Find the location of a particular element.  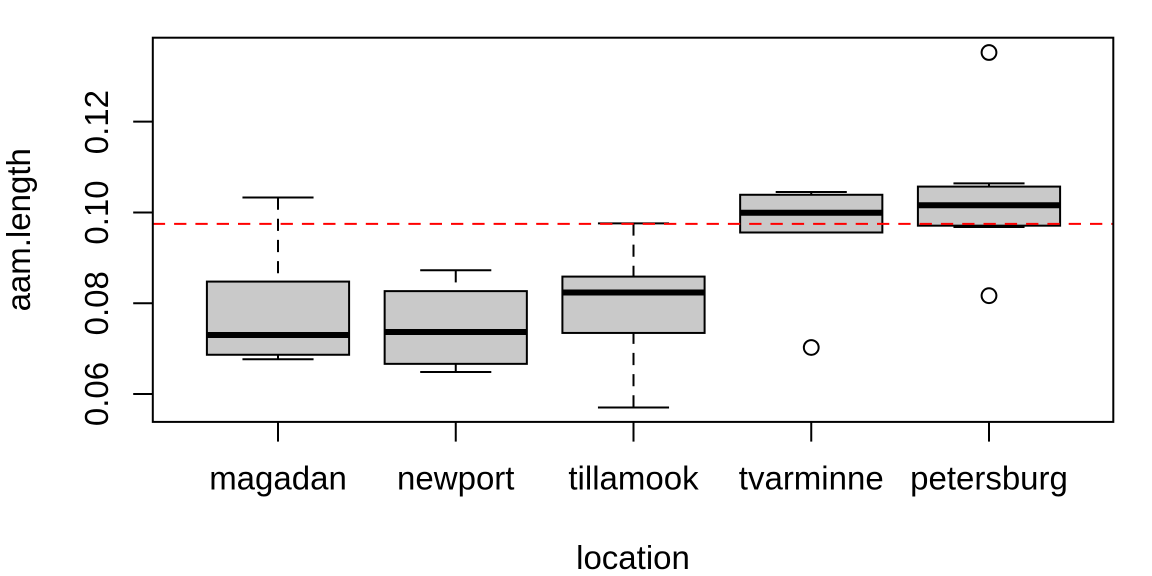

svg-text: 0.12 is located at coordinates (96, 122).